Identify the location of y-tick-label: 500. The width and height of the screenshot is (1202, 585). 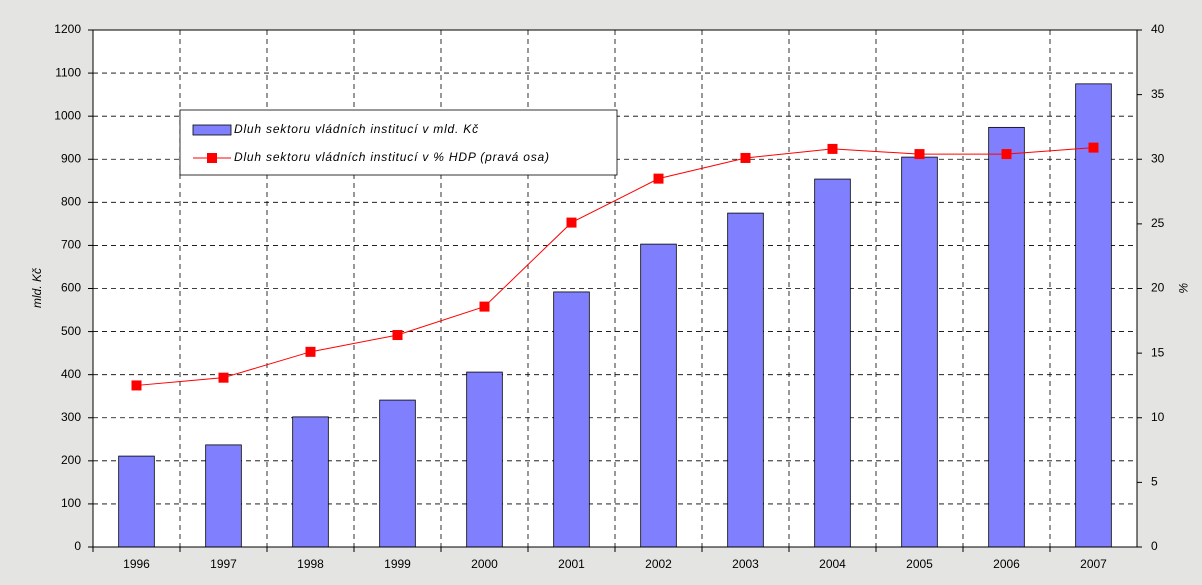
(71, 331).